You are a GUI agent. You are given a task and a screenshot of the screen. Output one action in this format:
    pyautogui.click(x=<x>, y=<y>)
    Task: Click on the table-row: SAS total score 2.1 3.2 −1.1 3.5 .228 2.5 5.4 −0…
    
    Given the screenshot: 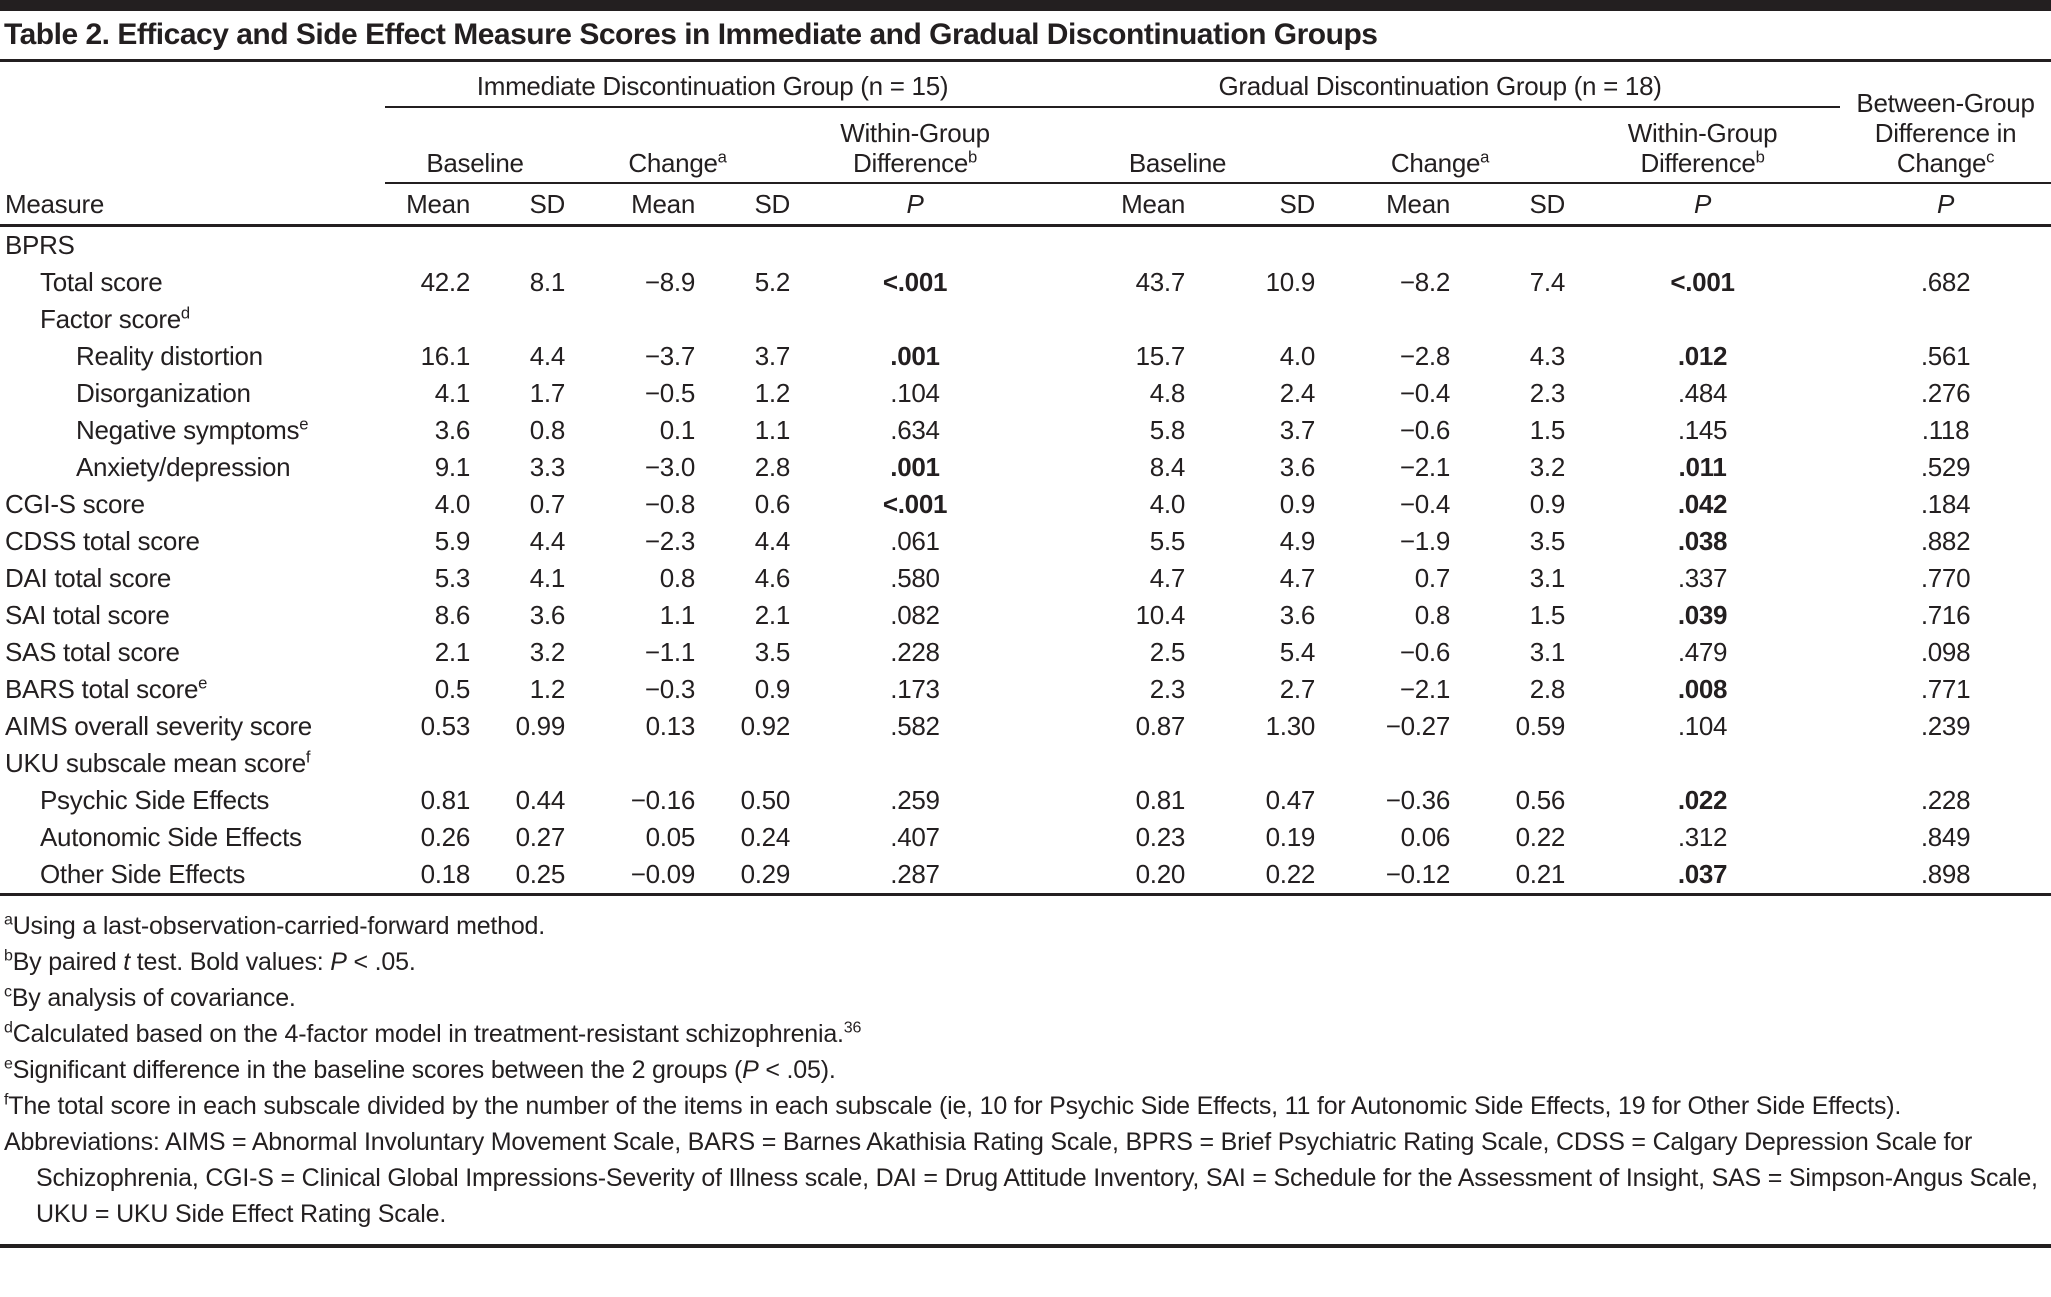 What is the action you would take?
    pyautogui.click(x=1025, y=652)
    